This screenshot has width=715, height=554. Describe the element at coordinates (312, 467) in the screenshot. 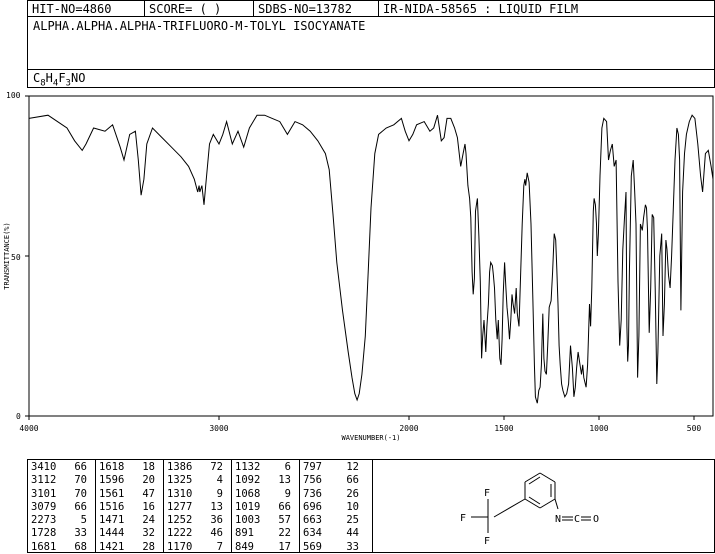

I see `peak-wavenumber: 797` at that location.